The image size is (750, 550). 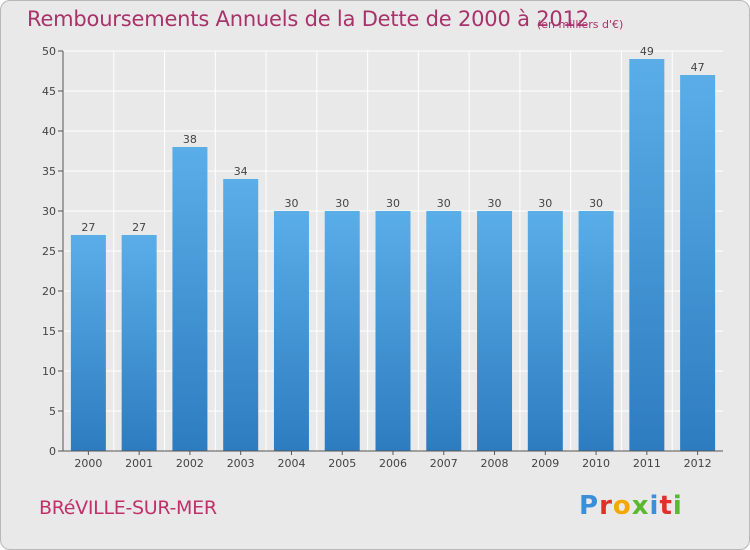 I want to click on commune-name: BRéVILLE-SUR-MER, so click(x=128, y=508).